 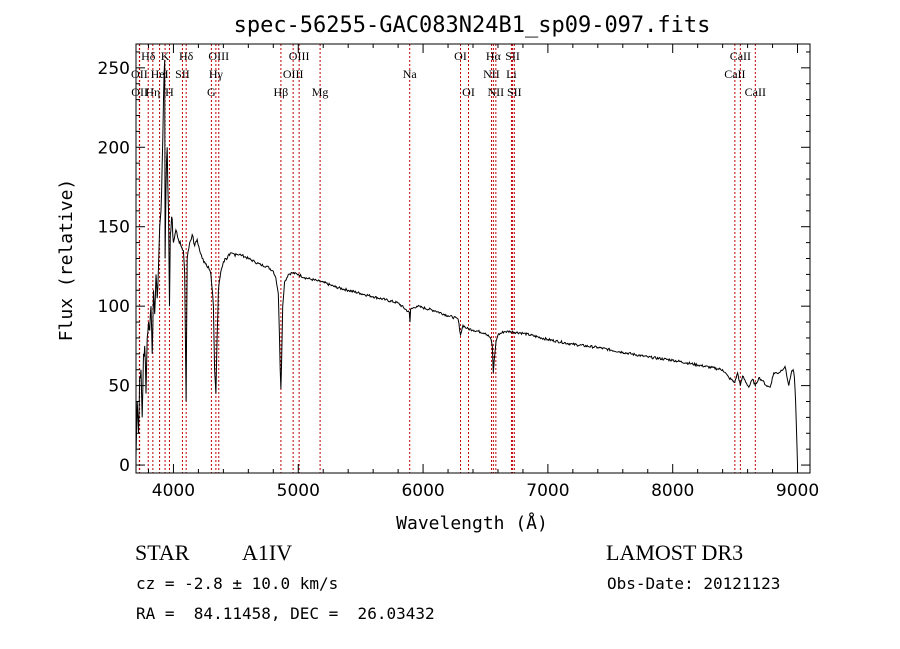 I want to click on x-tick-label: 8000, so click(x=672, y=491).